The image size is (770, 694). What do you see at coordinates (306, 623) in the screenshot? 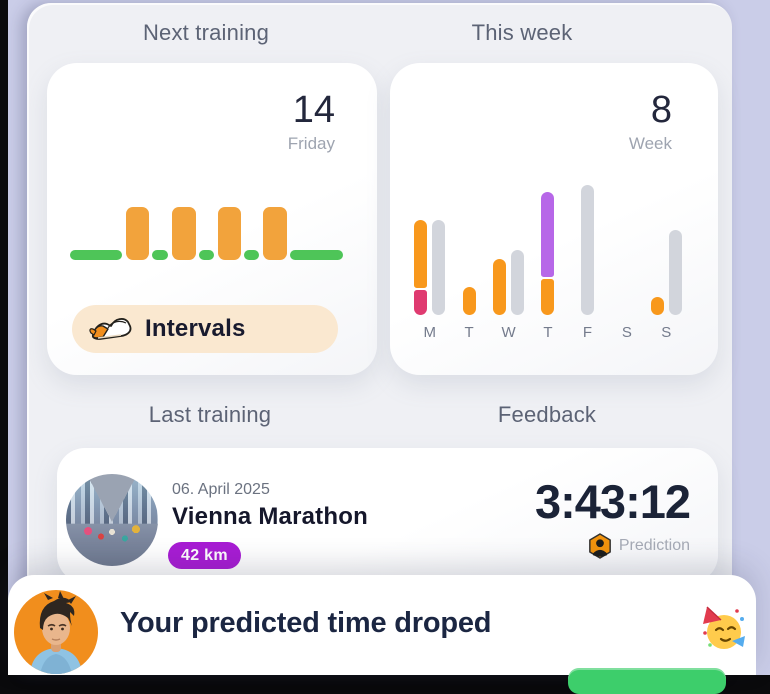
I see `notification-title: Your predicted time droped` at bounding box center [306, 623].